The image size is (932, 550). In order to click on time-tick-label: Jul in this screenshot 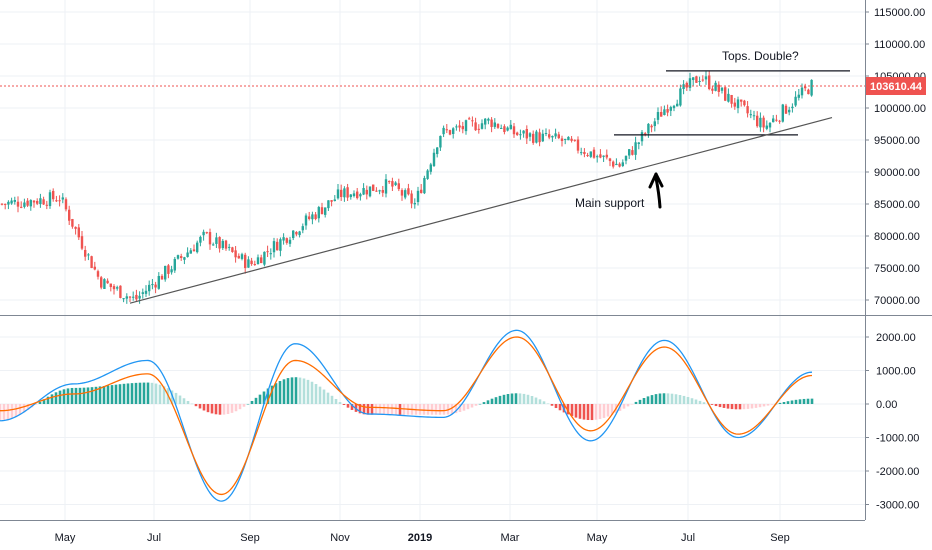, I will do `click(154, 538)`.